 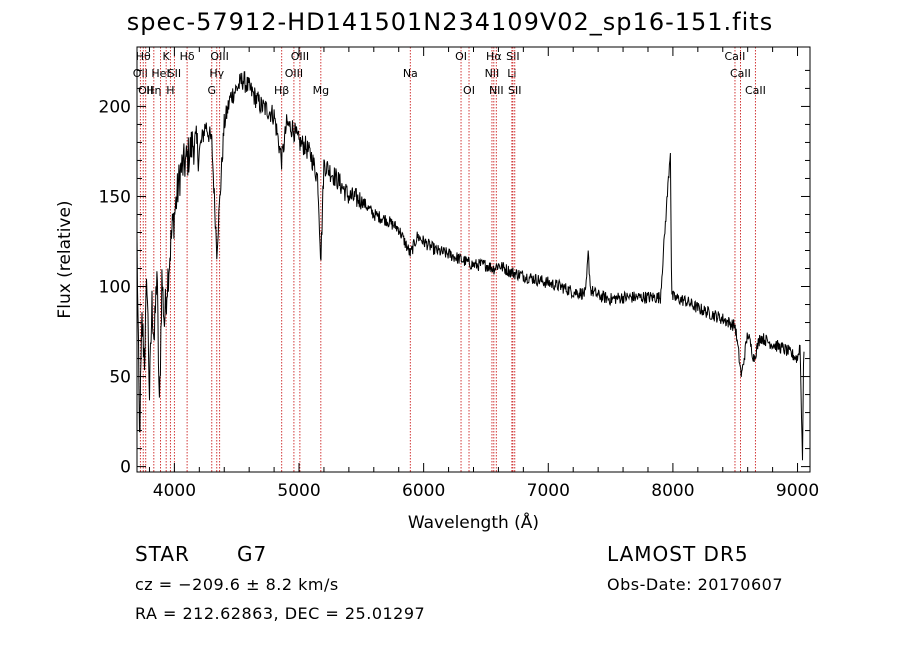 What do you see at coordinates (174, 491) in the screenshot?
I see `x-tick-label: 4000` at bounding box center [174, 491].